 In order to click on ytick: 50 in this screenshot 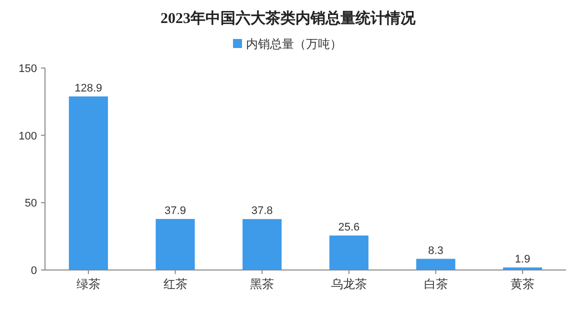, I will do `click(30, 204)`.